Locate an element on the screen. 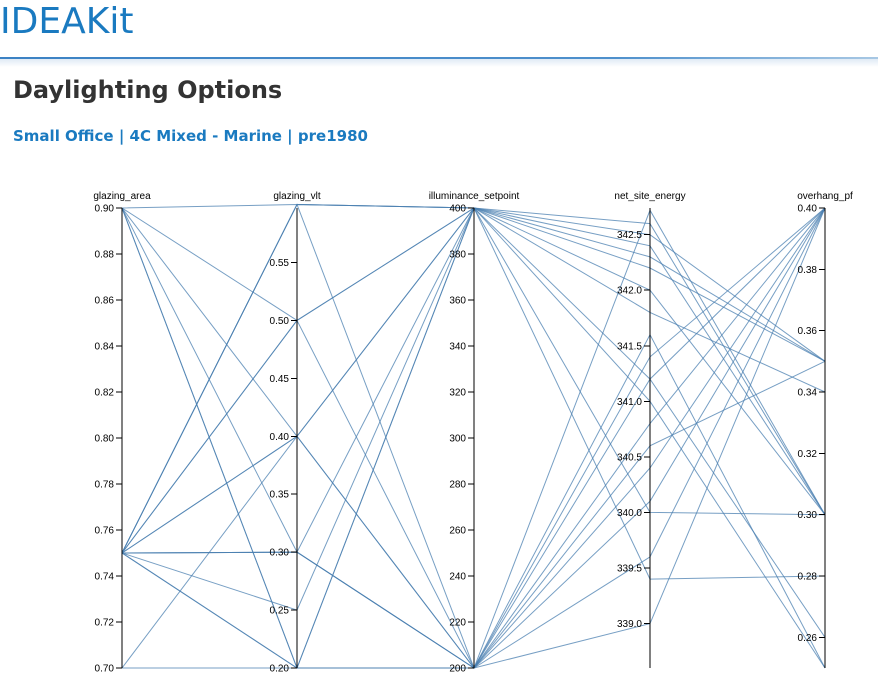  tick-label: 0.50 is located at coordinates (280, 321).